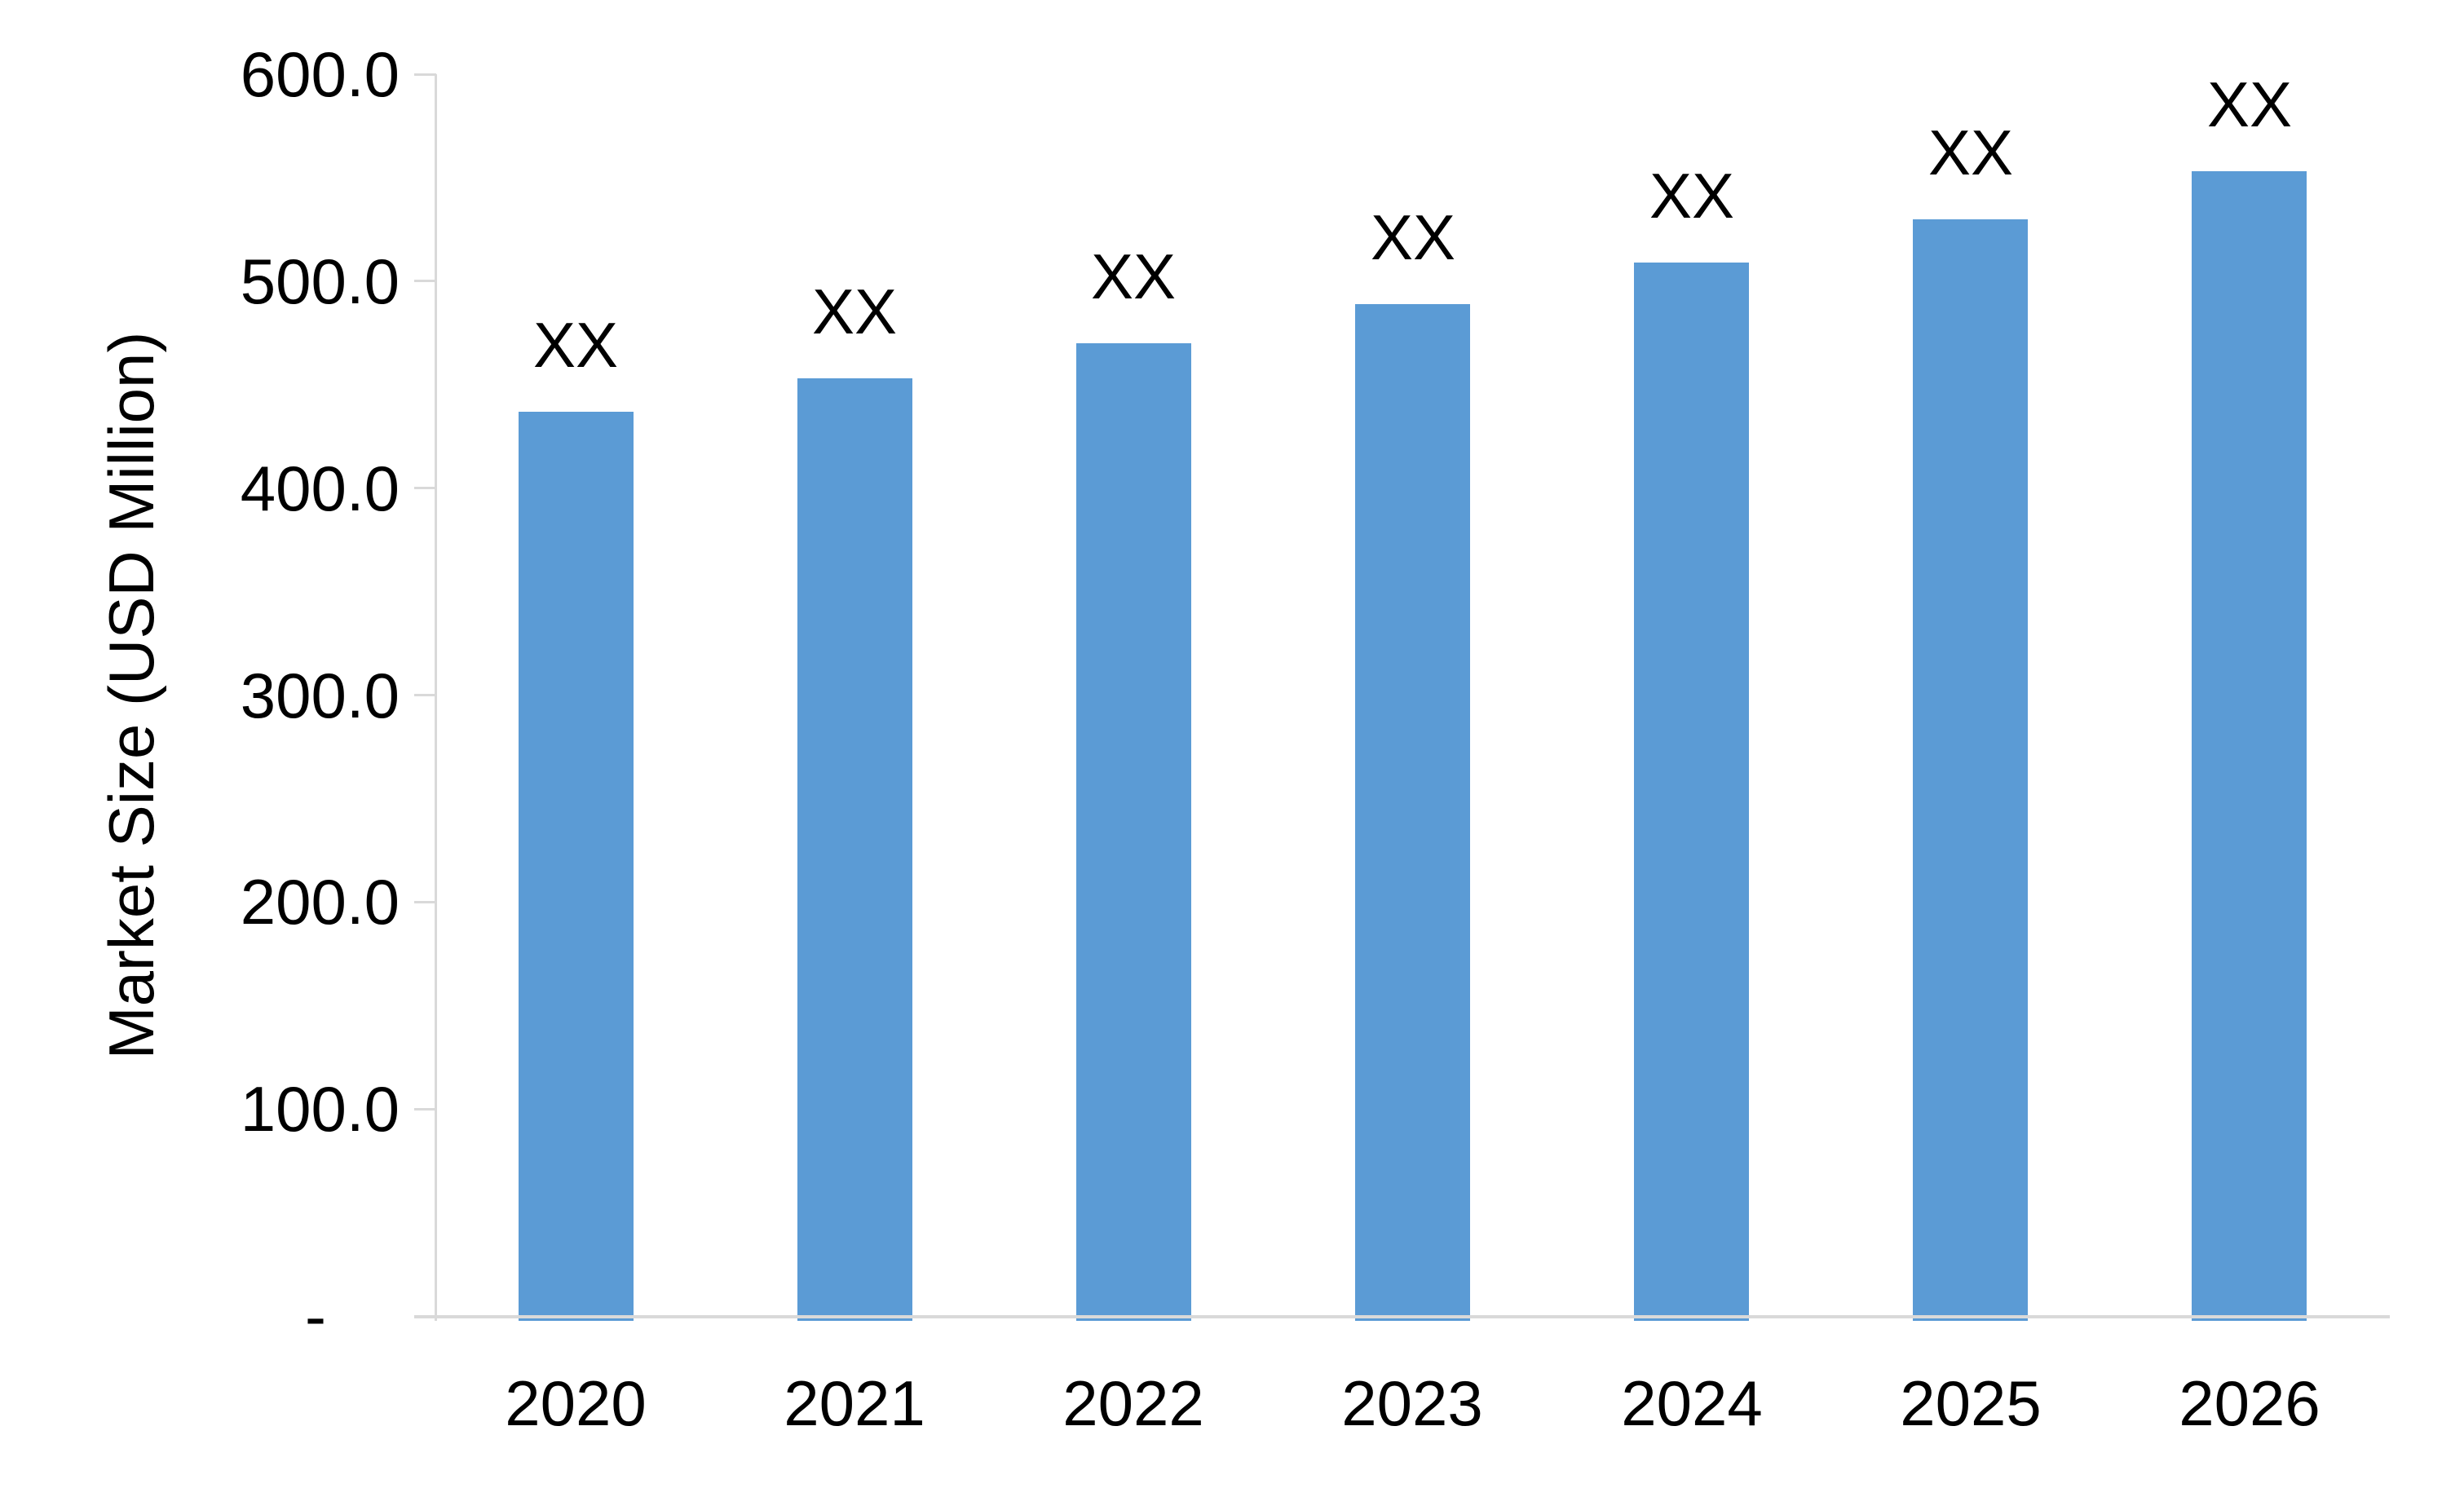 The height and width of the screenshot is (1488, 2464). What do you see at coordinates (576, 866) in the screenshot?
I see `bar-2020` at bounding box center [576, 866].